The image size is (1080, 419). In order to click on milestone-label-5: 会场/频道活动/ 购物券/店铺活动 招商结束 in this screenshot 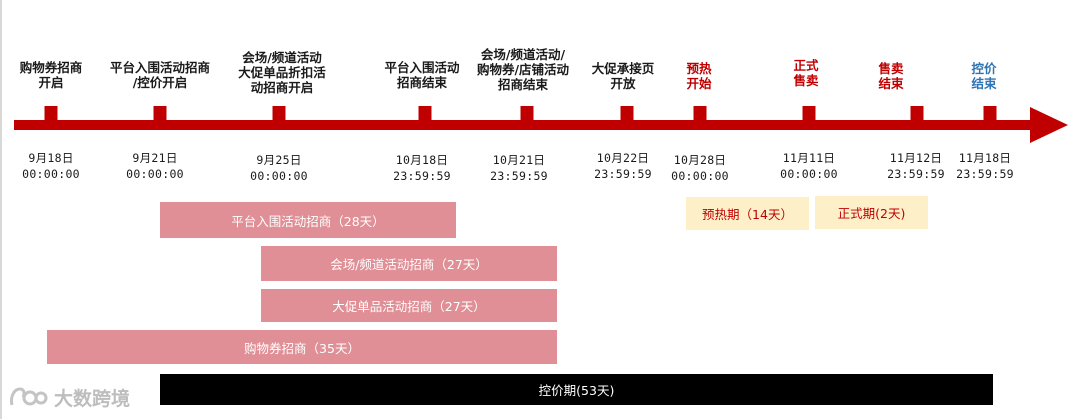, I will do `click(523, 69)`.